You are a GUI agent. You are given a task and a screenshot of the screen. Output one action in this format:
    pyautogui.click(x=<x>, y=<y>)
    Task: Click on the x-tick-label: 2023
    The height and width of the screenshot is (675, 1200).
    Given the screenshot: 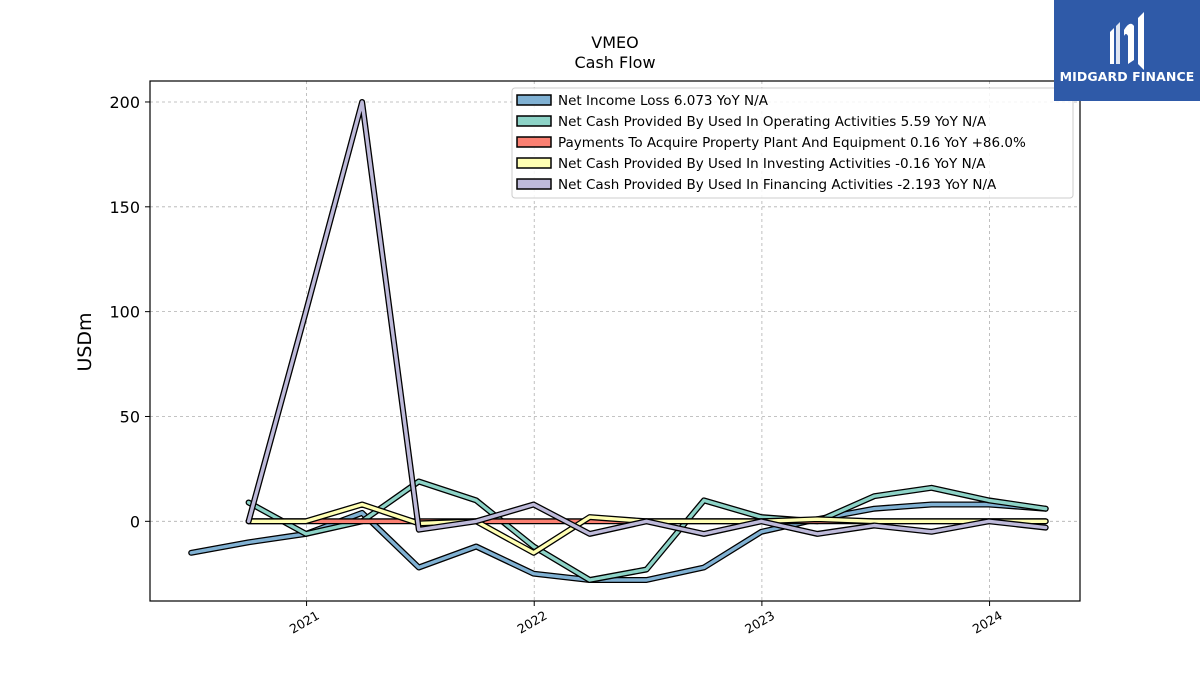 What is the action you would take?
    pyautogui.click(x=759, y=622)
    